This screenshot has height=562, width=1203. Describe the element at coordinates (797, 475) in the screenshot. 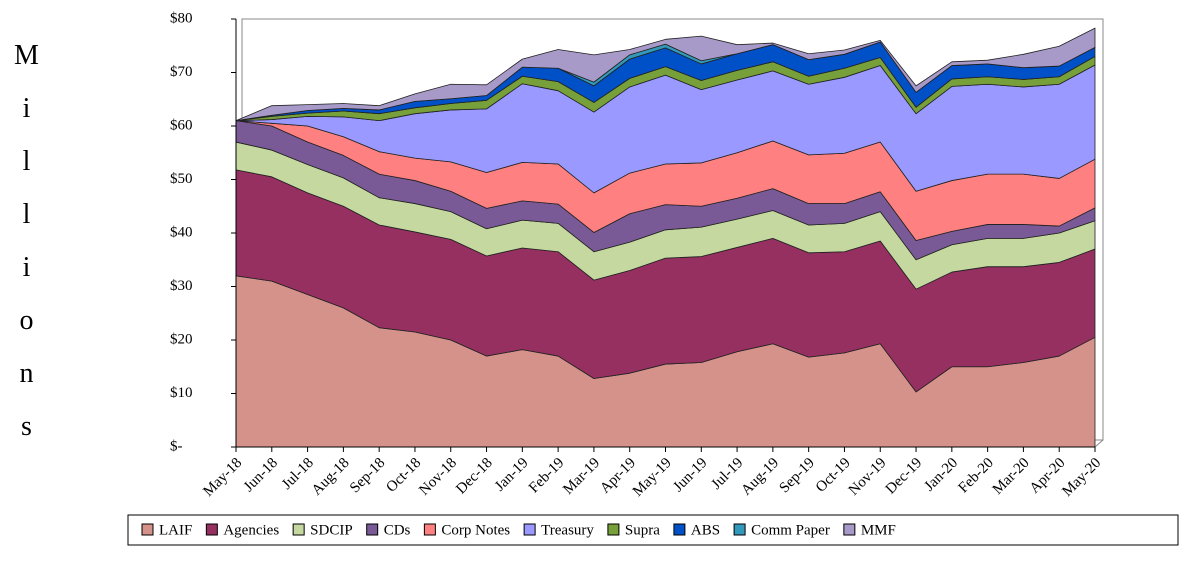

I see `x-tick-label: Sep-19` at that location.